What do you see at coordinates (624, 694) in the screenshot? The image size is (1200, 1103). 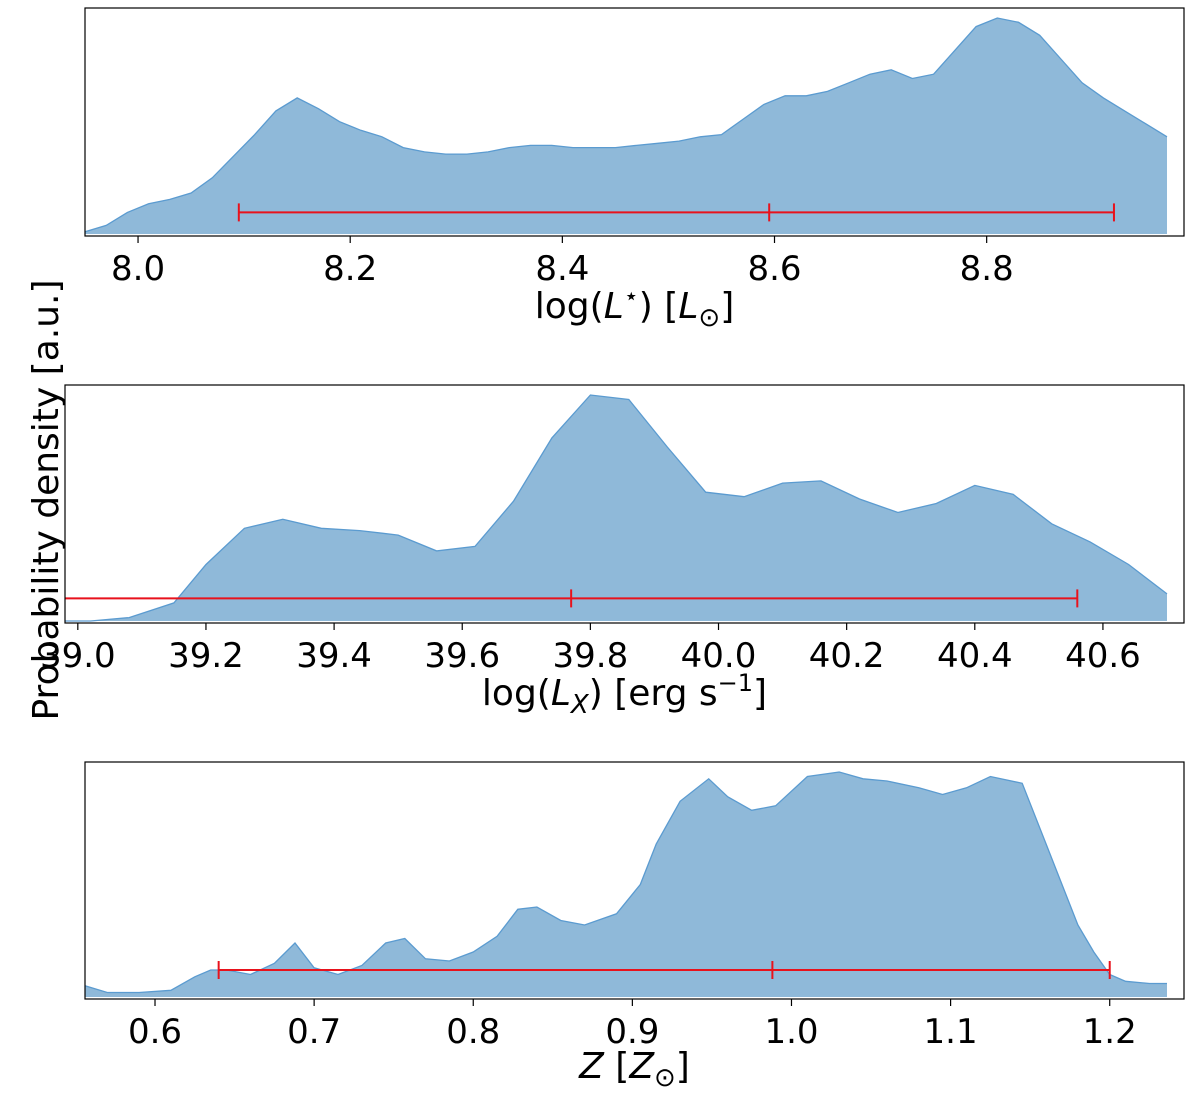 I see `x-axis-label: log(LX) [erg s−1]` at bounding box center [624, 694].